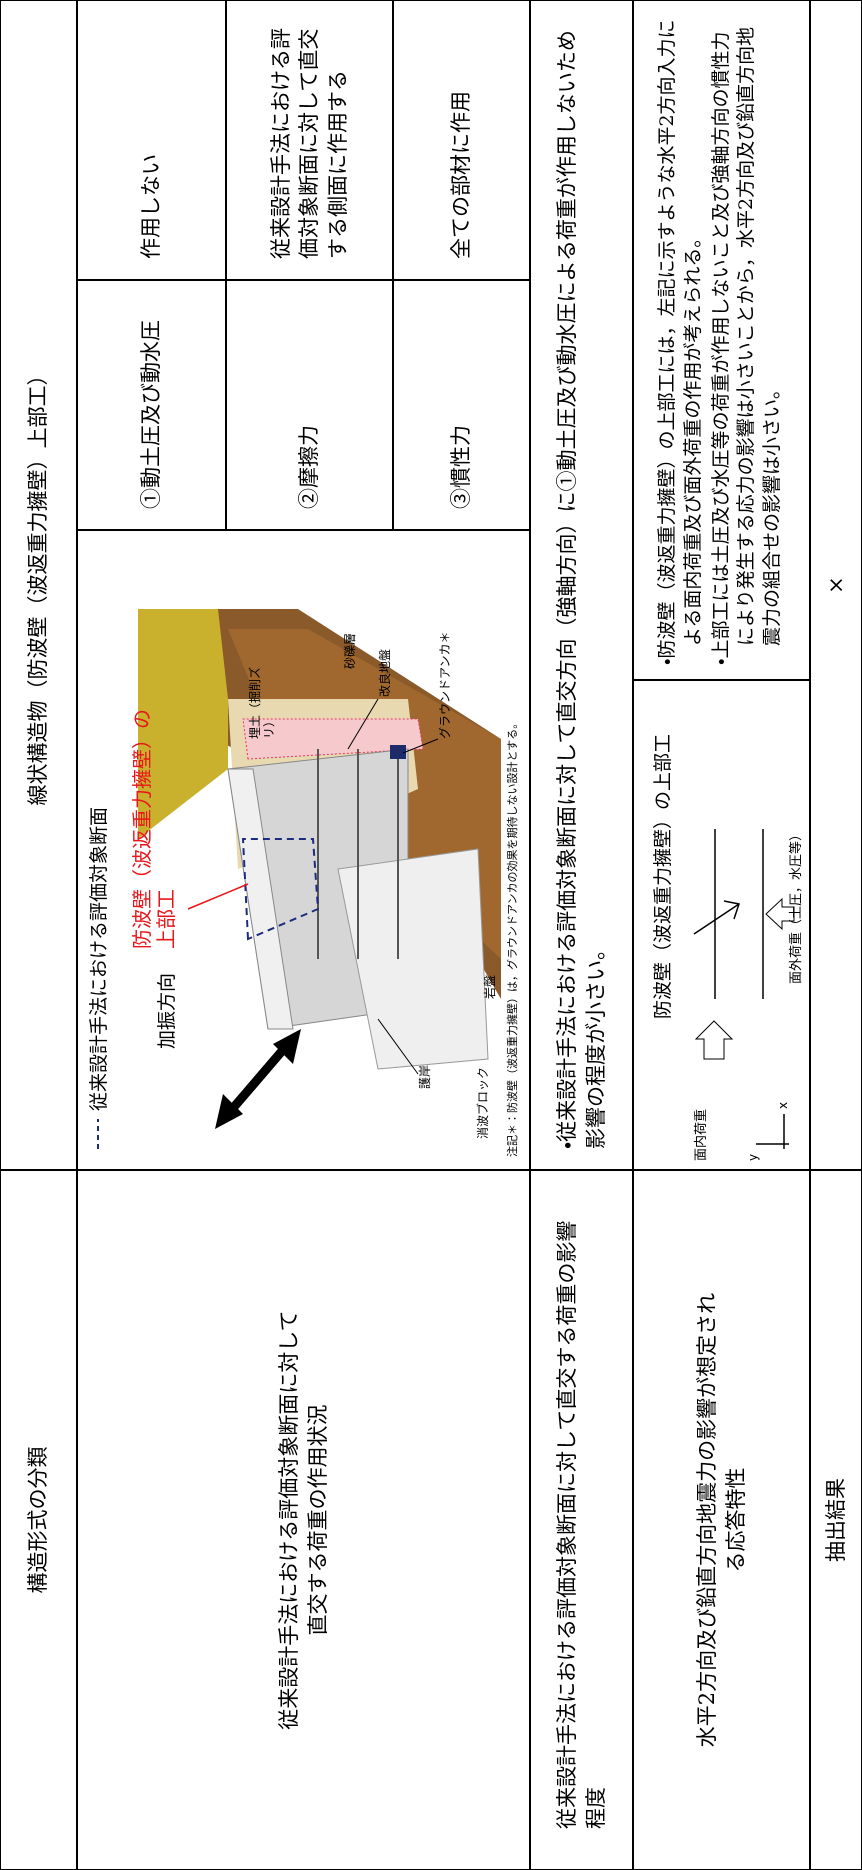 This screenshot has width=862, height=1870. Describe the element at coordinates (461, 175) in the screenshot. I see `load-action-text: 全ての部材に作用` at that location.